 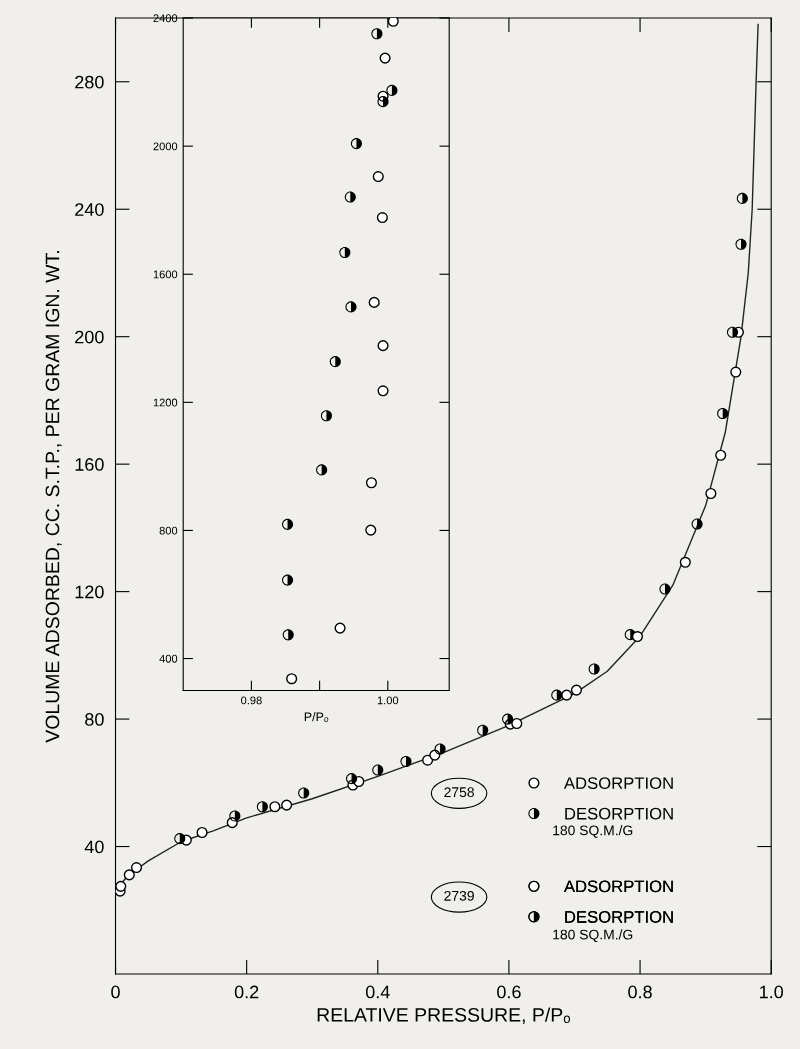 I want to click on y-tick-label: 2000, so click(x=165, y=146).